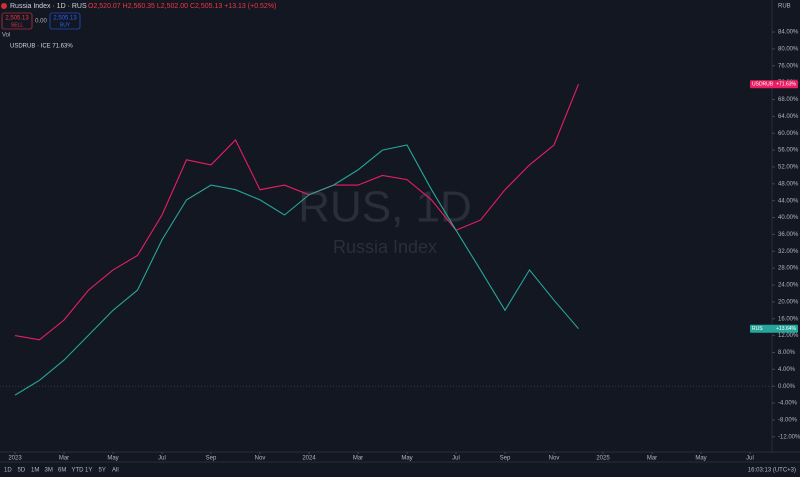 The height and width of the screenshot is (477, 800). Describe the element at coordinates (15, 459) in the screenshot. I see `x-tick-label: 2023` at that location.